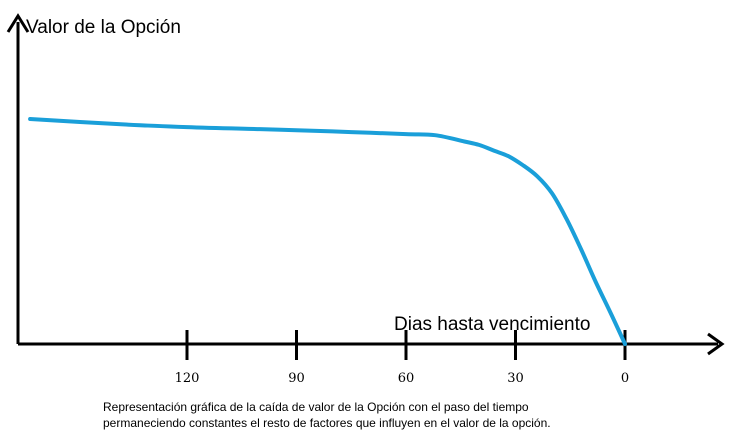 This screenshot has width=735, height=433. Describe the element at coordinates (18, 23) in the screenshot. I see `y-axis-arrowhead` at that location.